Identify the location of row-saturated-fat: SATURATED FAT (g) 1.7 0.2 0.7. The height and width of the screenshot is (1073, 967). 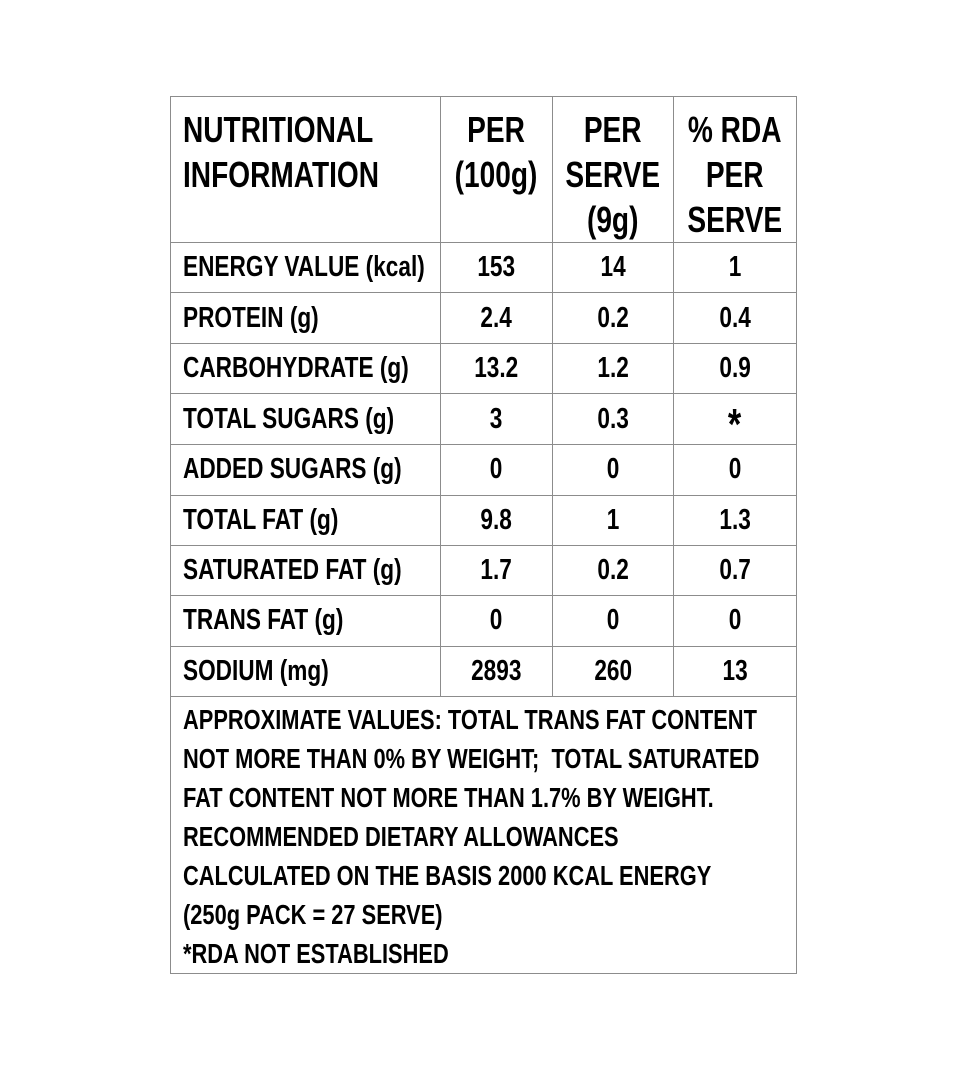
(483, 570).